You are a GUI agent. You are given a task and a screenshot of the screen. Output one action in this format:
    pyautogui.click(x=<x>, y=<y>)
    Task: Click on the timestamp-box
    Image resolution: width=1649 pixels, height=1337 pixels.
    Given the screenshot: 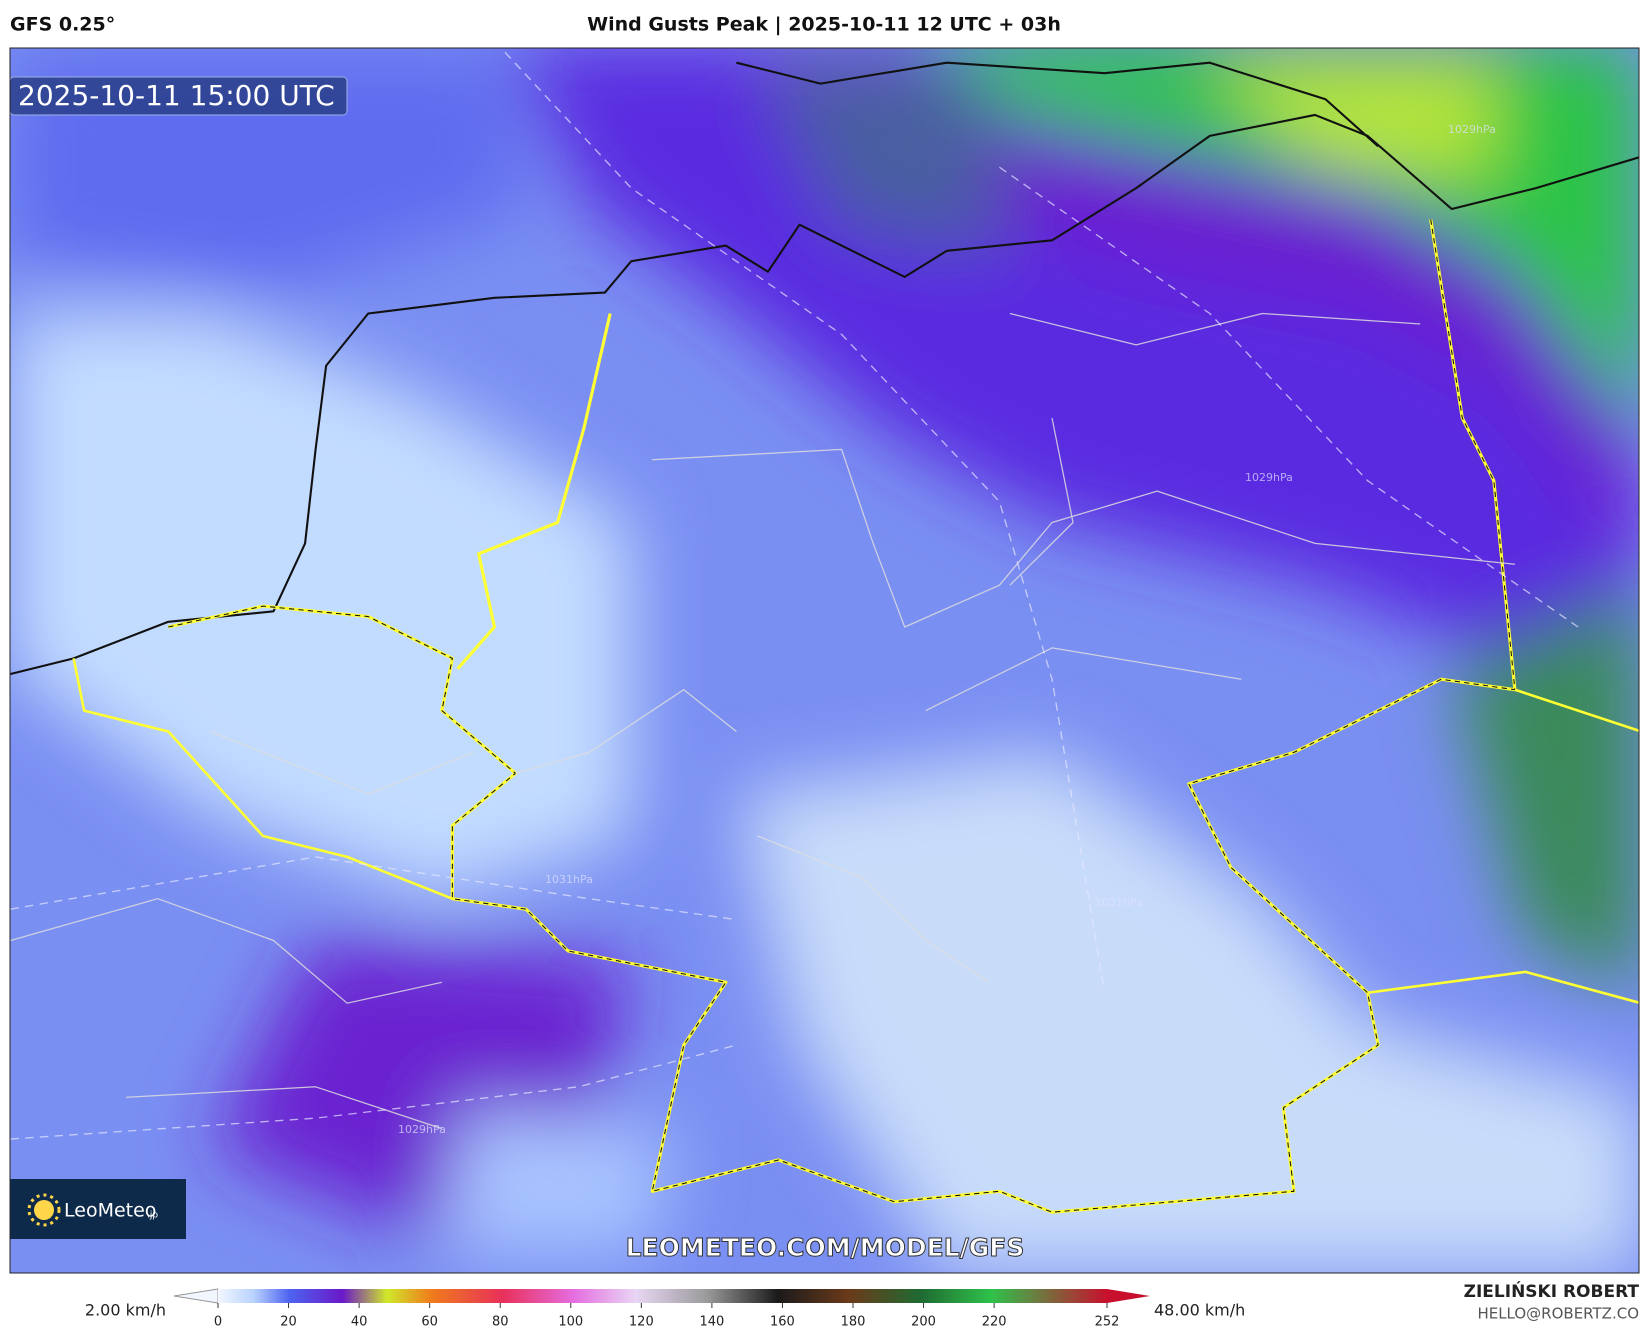 What is the action you would take?
    pyautogui.click(x=179, y=96)
    